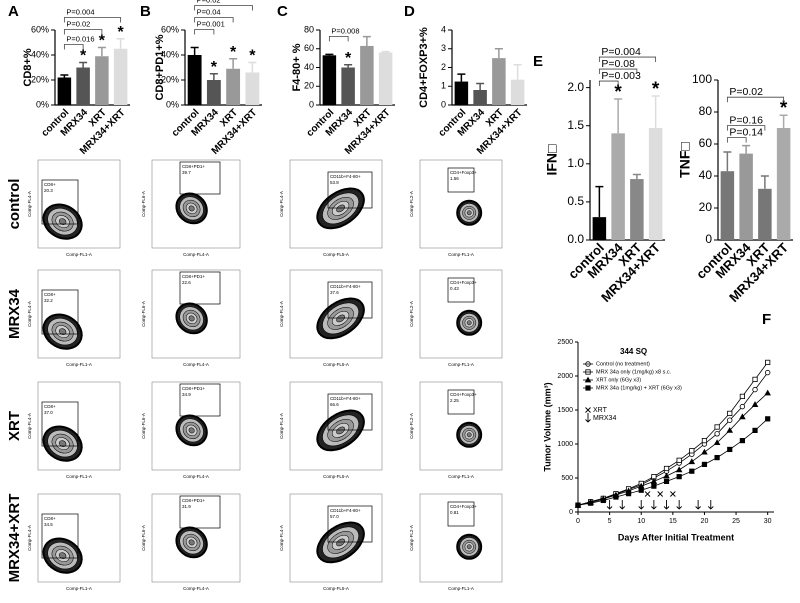  I want to click on y-tick-label: 1500, so click(565, 410).